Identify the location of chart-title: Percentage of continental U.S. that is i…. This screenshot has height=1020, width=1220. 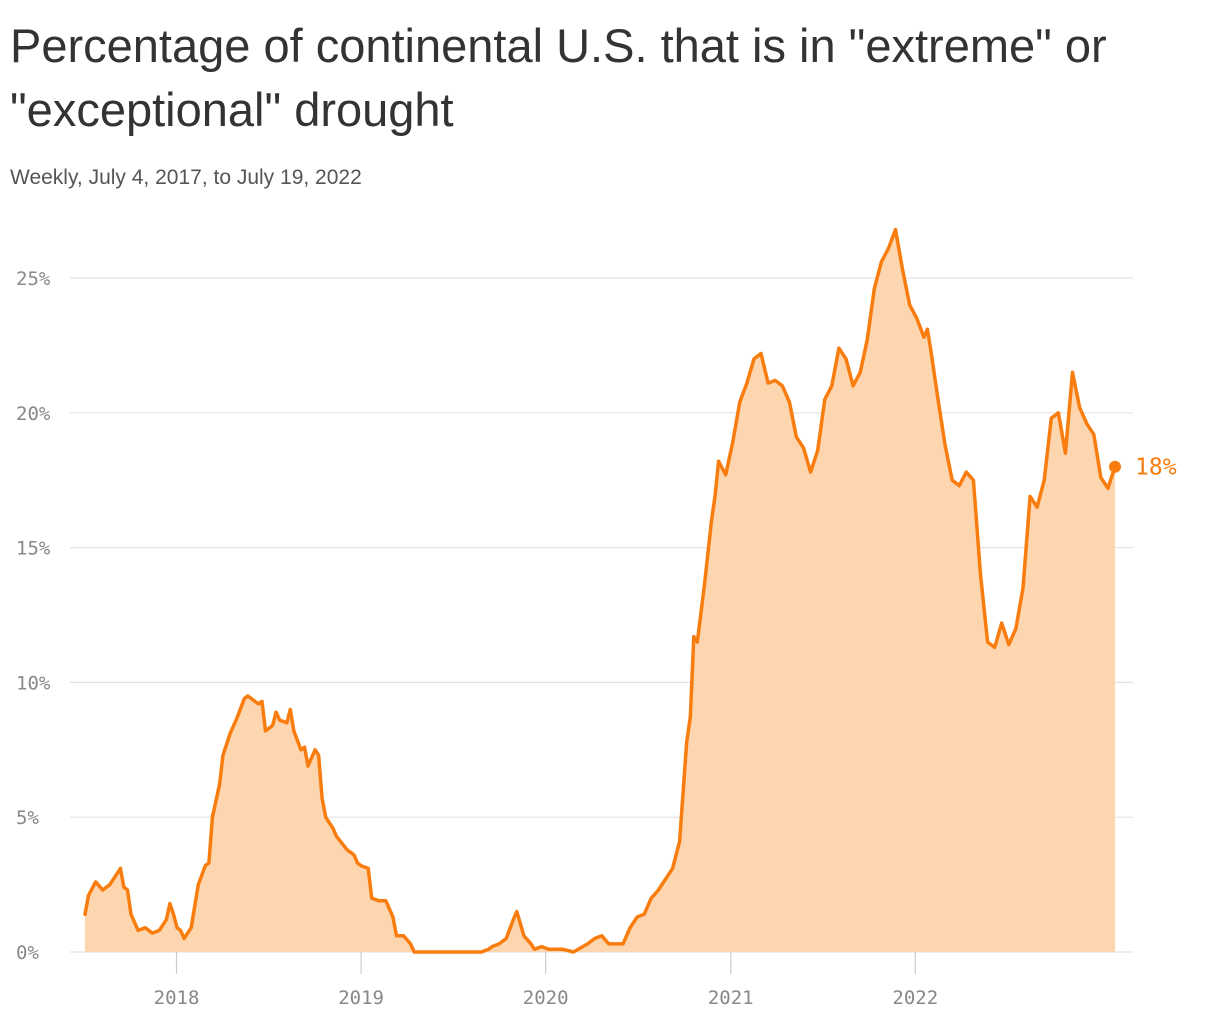
(558, 77).